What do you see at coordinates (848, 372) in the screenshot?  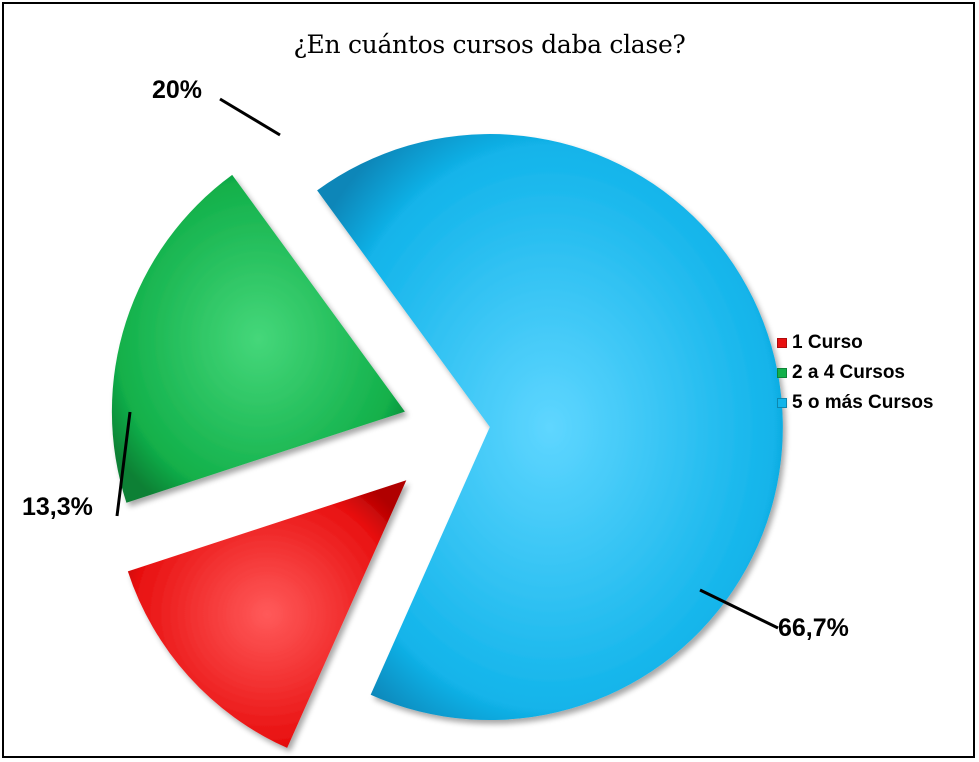 I see `legend-label: 2 a 4 Cursos` at bounding box center [848, 372].